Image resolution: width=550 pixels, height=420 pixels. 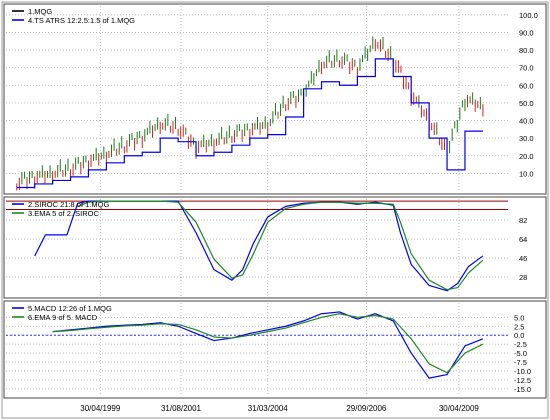 What do you see at coordinates (63, 213) in the screenshot?
I see `legend-label: 3.EMA 5 of 2. SIROC` at bounding box center [63, 213].